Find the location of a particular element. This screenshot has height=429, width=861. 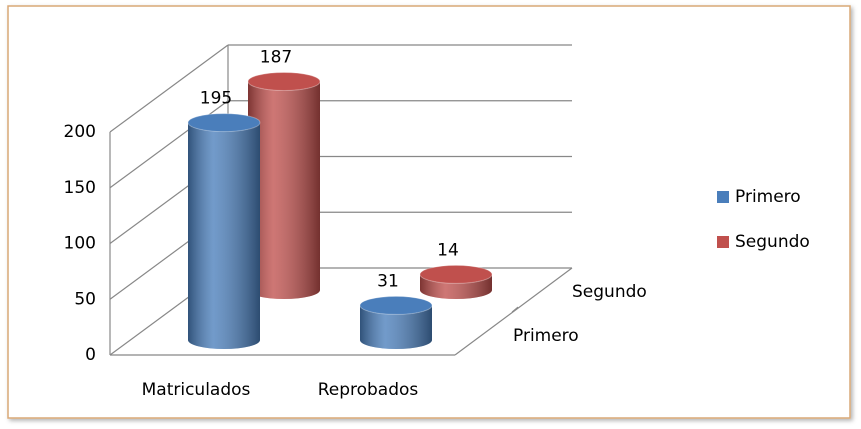

floor-right is located at coordinates (513, 311).